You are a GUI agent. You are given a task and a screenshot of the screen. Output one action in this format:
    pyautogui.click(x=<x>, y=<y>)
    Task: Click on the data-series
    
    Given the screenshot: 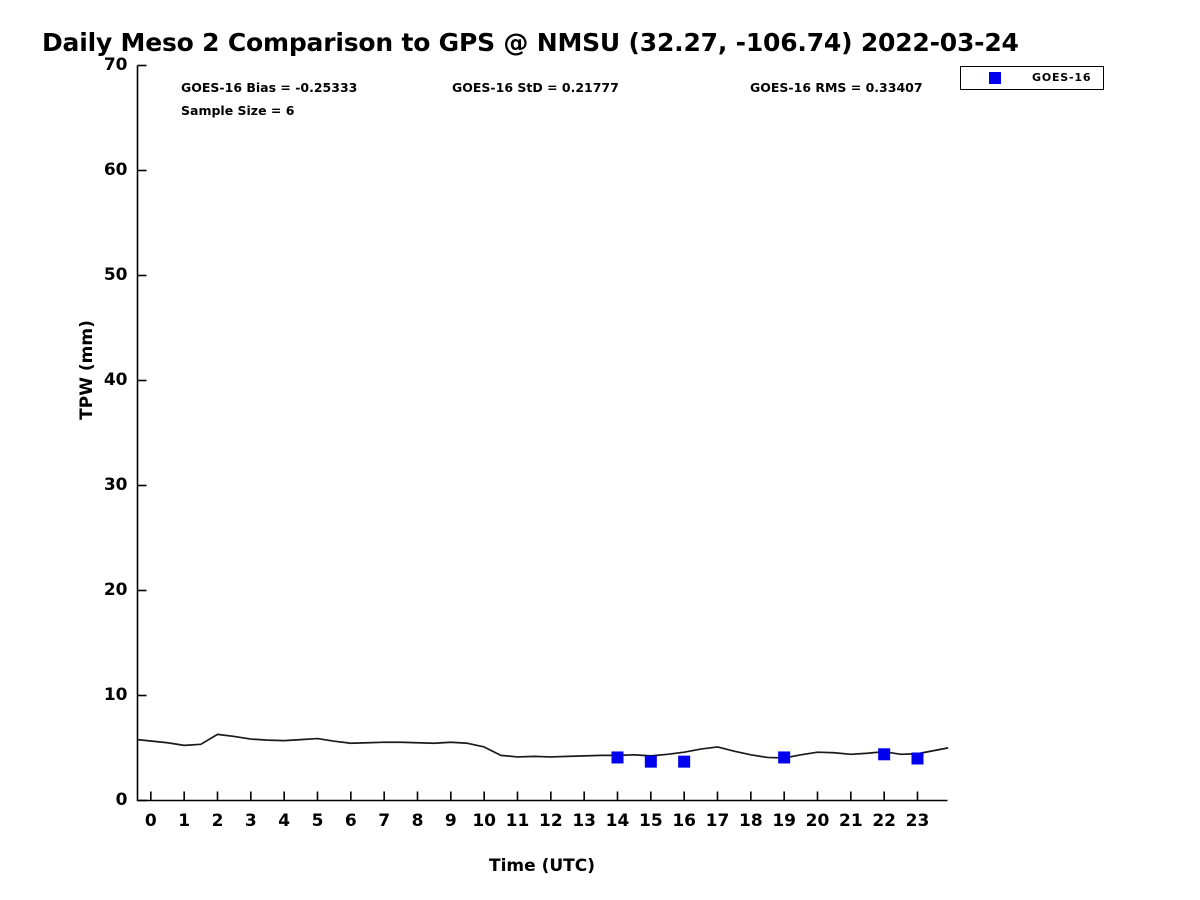 What is the action you would take?
    pyautogui.click(x=542, y=750)
    